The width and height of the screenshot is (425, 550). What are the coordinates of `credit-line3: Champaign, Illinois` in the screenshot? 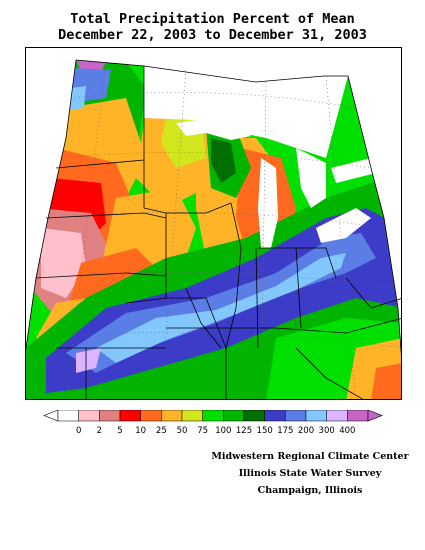 It's located at (310, 490).